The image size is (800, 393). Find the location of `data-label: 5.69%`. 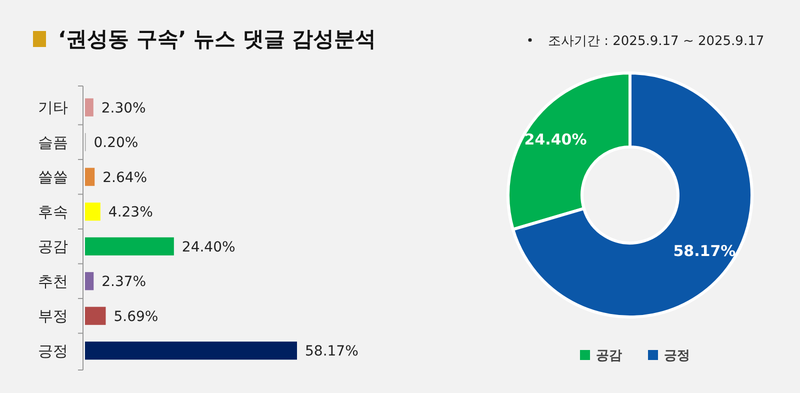

data-label: 5.69% is located at coordinates (136, 316).